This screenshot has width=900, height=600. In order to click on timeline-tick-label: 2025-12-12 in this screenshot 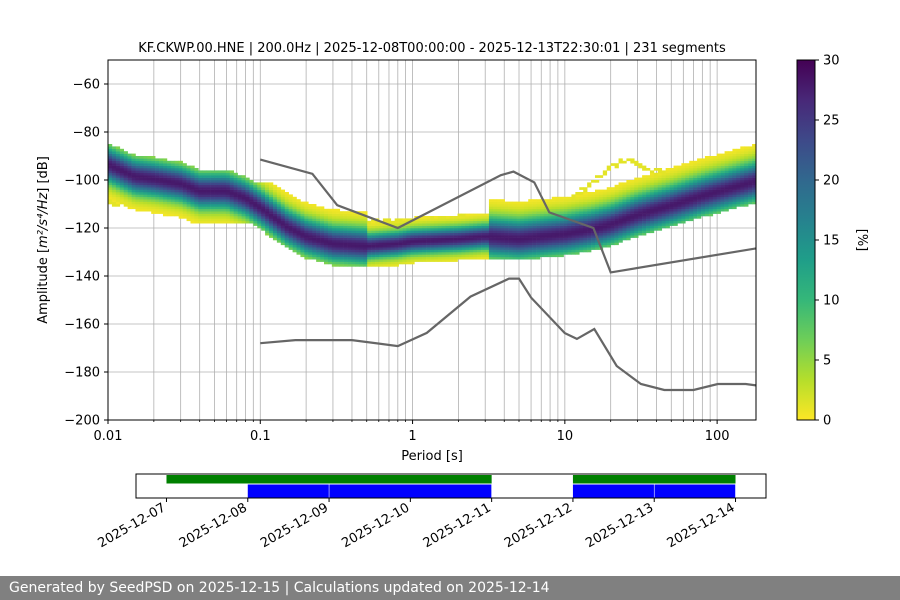, I will do `click(538, 525)`.